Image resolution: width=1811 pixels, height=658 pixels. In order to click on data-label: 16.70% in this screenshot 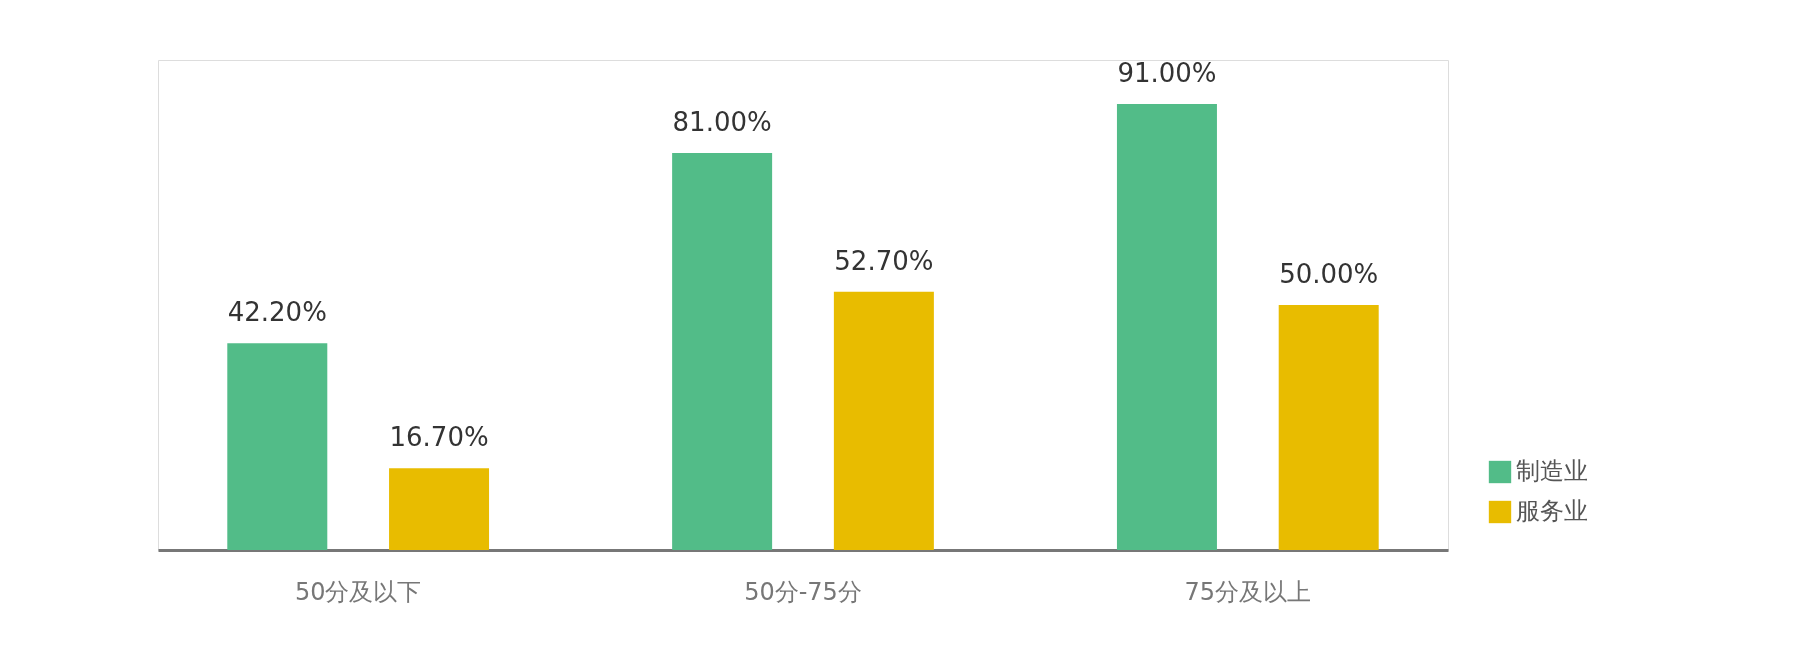, I will do `click(439, 437)`.